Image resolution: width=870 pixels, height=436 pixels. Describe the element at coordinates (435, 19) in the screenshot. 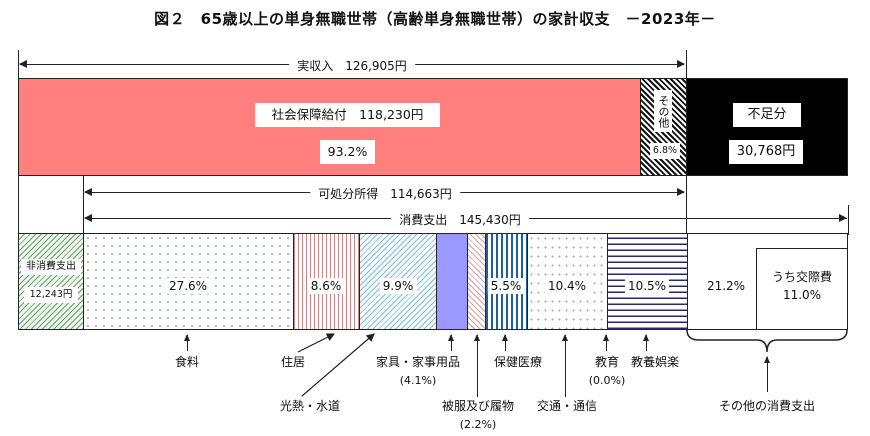

I see `chart-title: 図２ 65歳以上の単身無職世帯（高齢単身無職世帯）の家計収支 －2023年－` at that location.